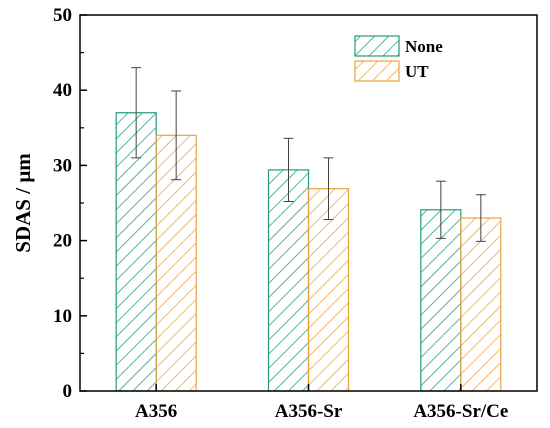 This screenshot has width=550, height=428. Describe the element at coordinates (377, 71) in the screenshot. I see `legend-swatch-ut` at that location.